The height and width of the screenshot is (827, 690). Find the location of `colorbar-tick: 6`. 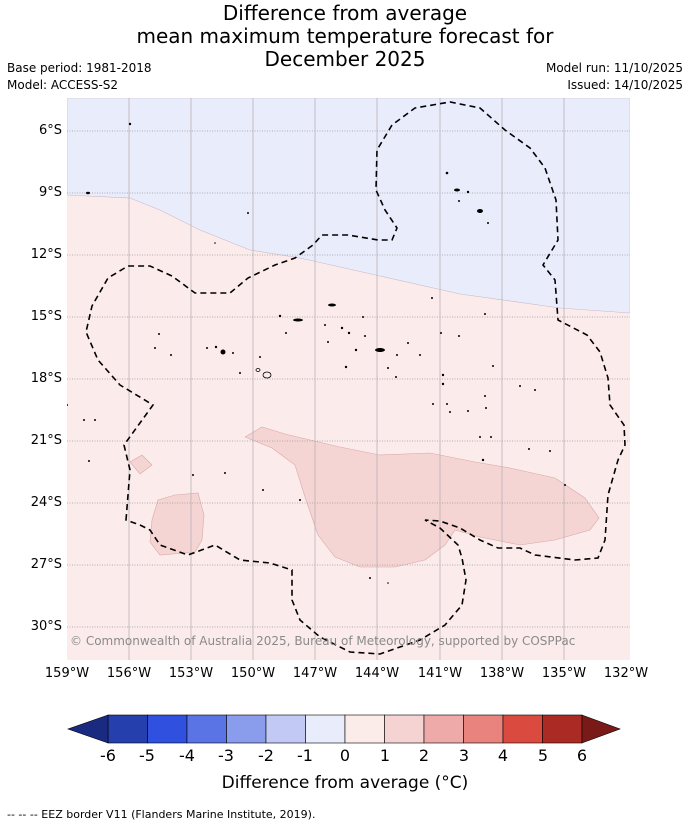

colorbar-tick: 6 is located at coordinates (582, 755).